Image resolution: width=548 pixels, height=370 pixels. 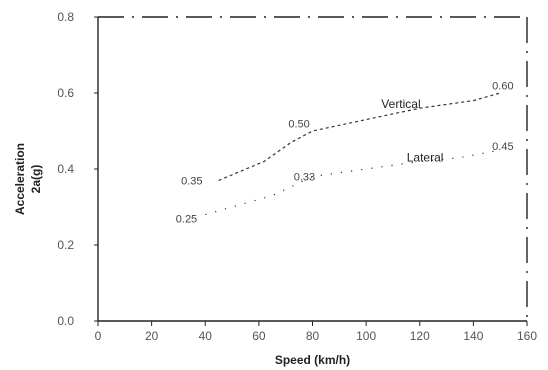 I want to click on x-tick-label: 0, so click(x=98, y=336).